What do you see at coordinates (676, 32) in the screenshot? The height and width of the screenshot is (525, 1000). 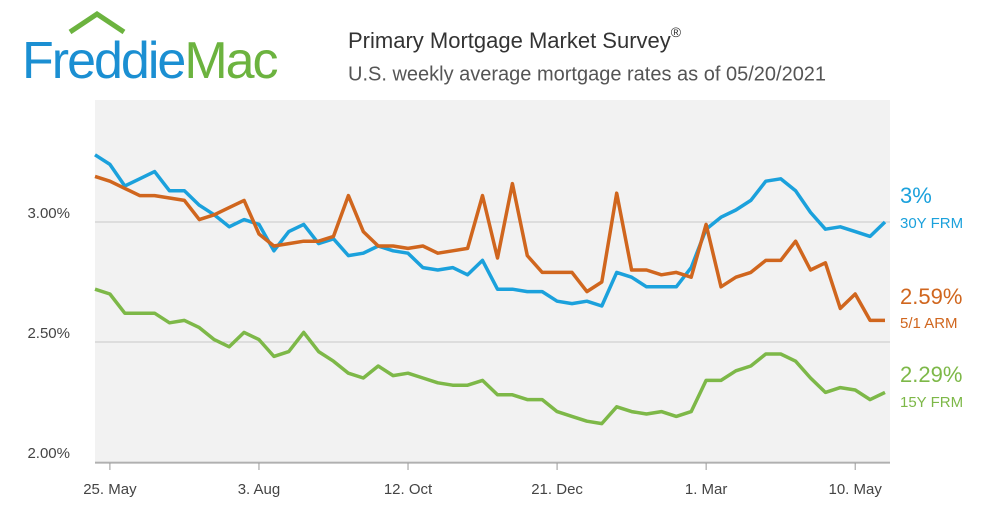 I see `title-mark: ®` at bounding box center [676, 32].